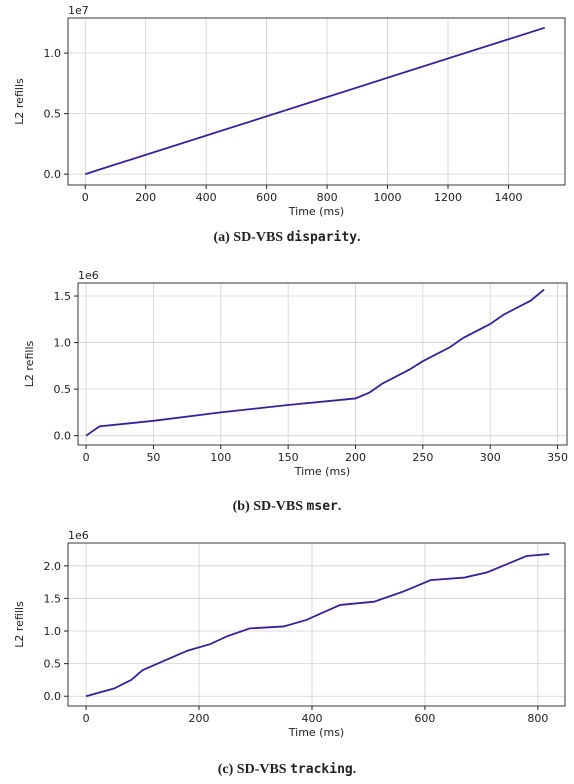  I want to click on caption: (b) SD-VBS mser., so click(287, 506).